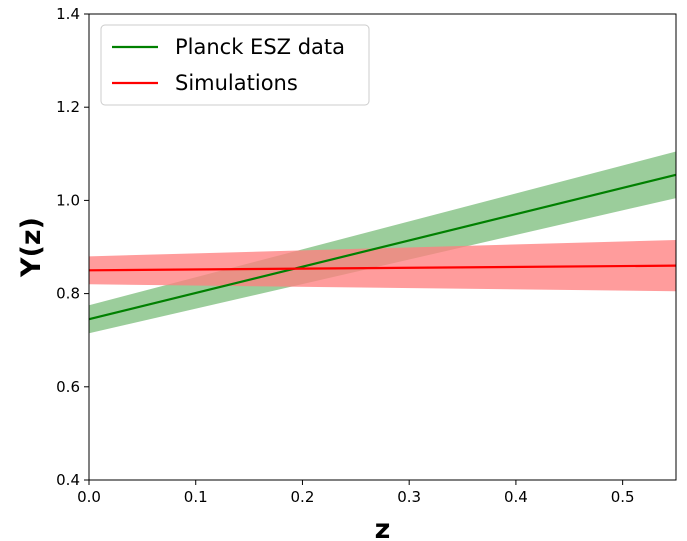  Describe the element at coordinates (68, 14) in the screenshot. I see `y-tick-label: 1.4` at that location.